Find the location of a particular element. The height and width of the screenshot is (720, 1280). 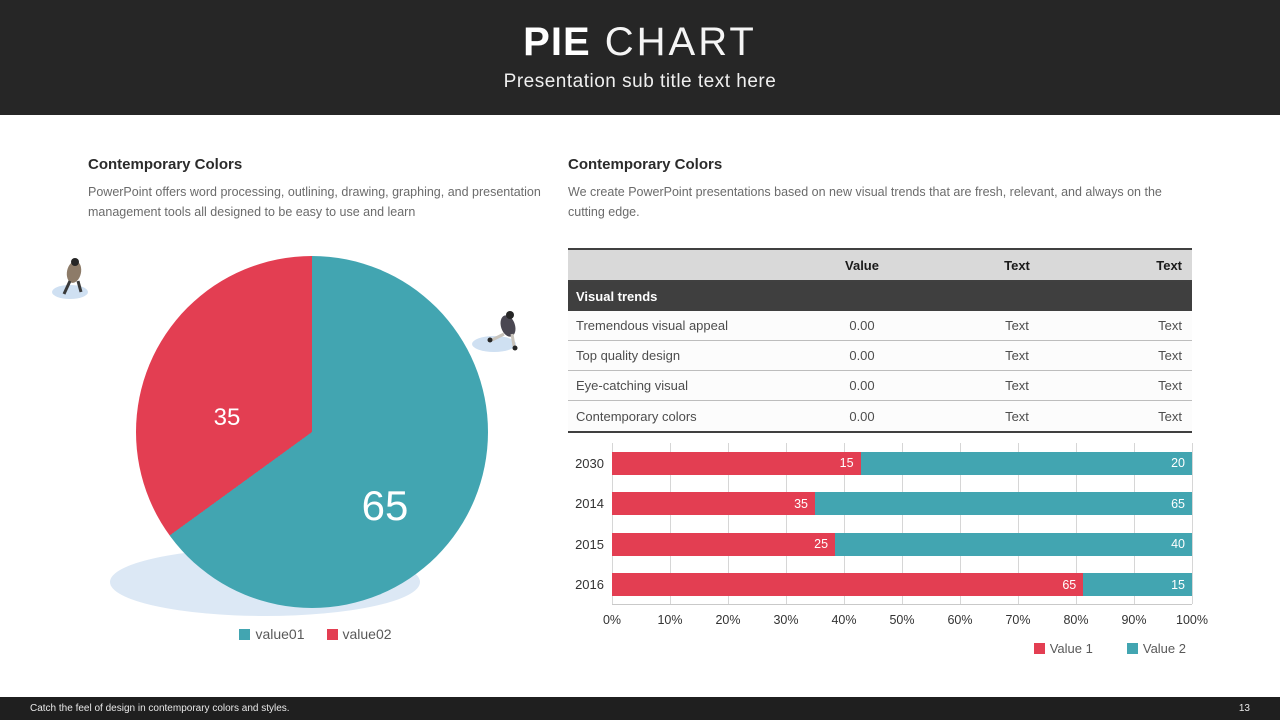

bar-category-label: 2015 is located at coordinates (589, 544).